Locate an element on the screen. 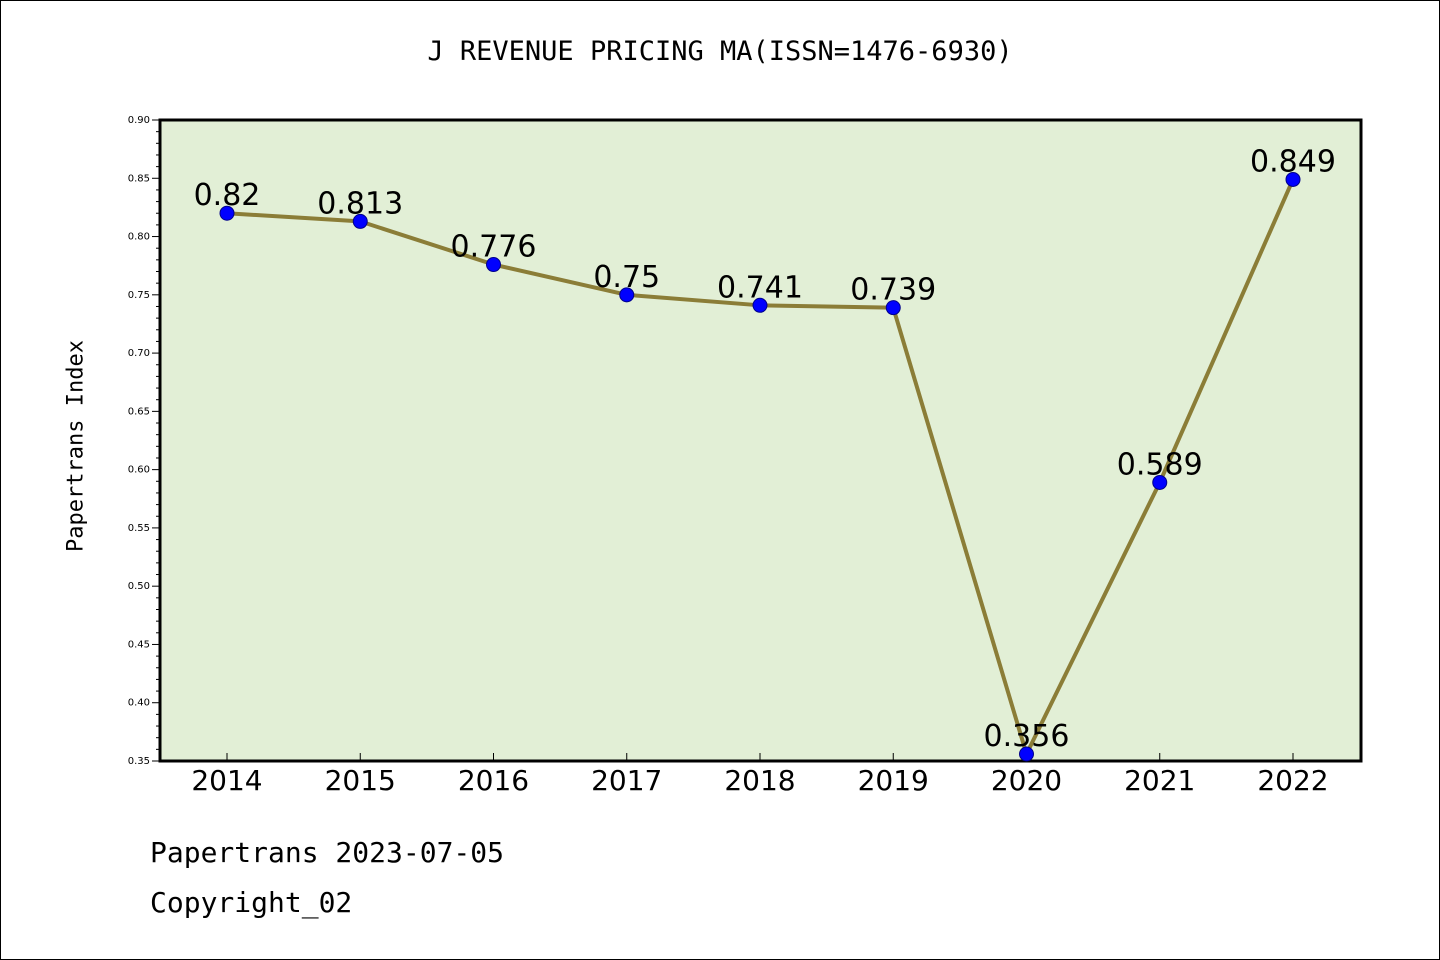  x-tick-label: 2017 is located at coordinates (626, 780).